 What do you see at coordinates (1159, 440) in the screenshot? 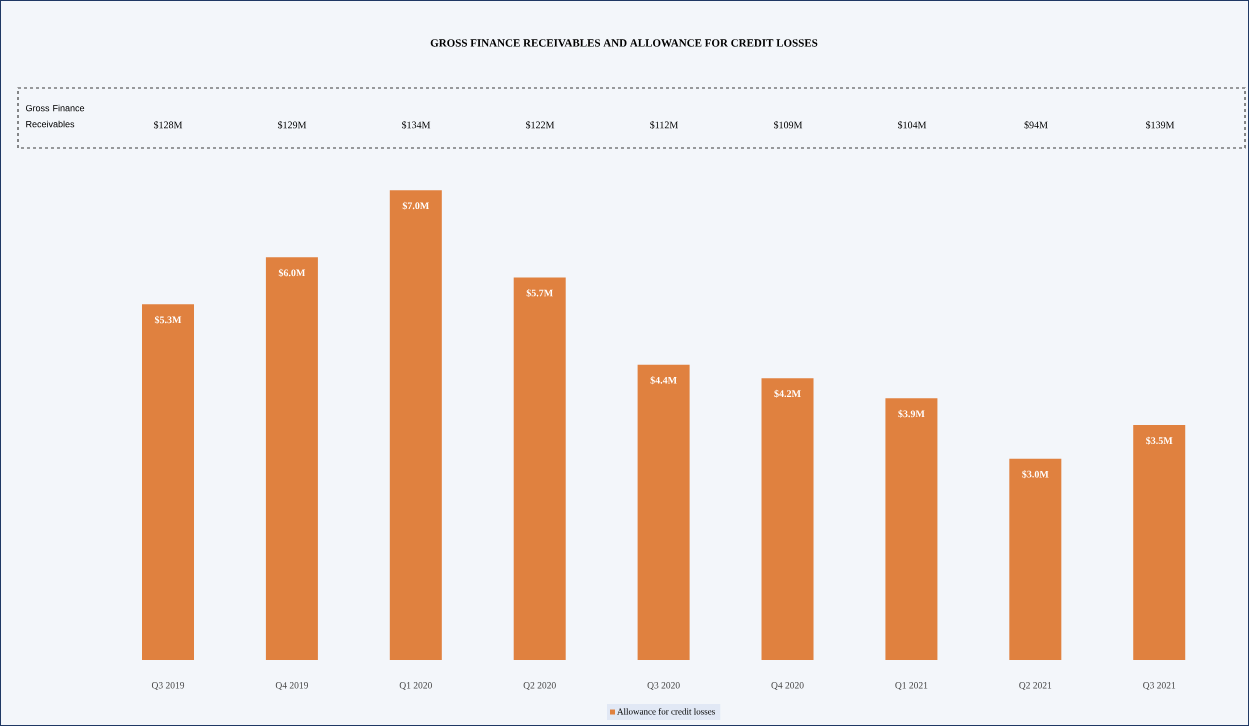
I see `data-label: $3.5M` at bounding box center [1159, 440].